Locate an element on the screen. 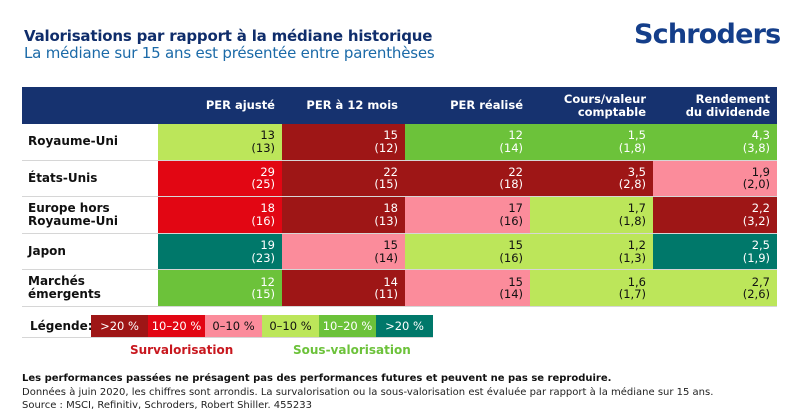  table-cell: 17 (16) is located at coordinates (467, 215).